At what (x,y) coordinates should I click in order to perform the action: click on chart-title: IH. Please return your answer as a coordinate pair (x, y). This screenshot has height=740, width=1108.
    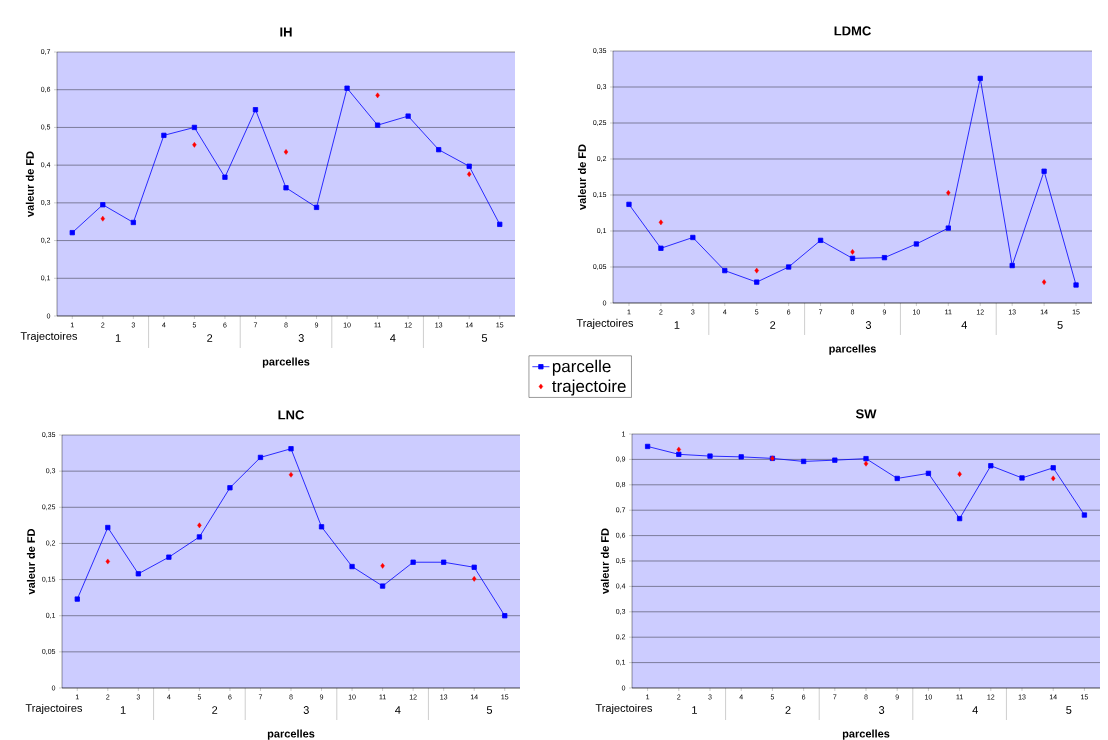
    Looking at the image, I should click on (286, 32).